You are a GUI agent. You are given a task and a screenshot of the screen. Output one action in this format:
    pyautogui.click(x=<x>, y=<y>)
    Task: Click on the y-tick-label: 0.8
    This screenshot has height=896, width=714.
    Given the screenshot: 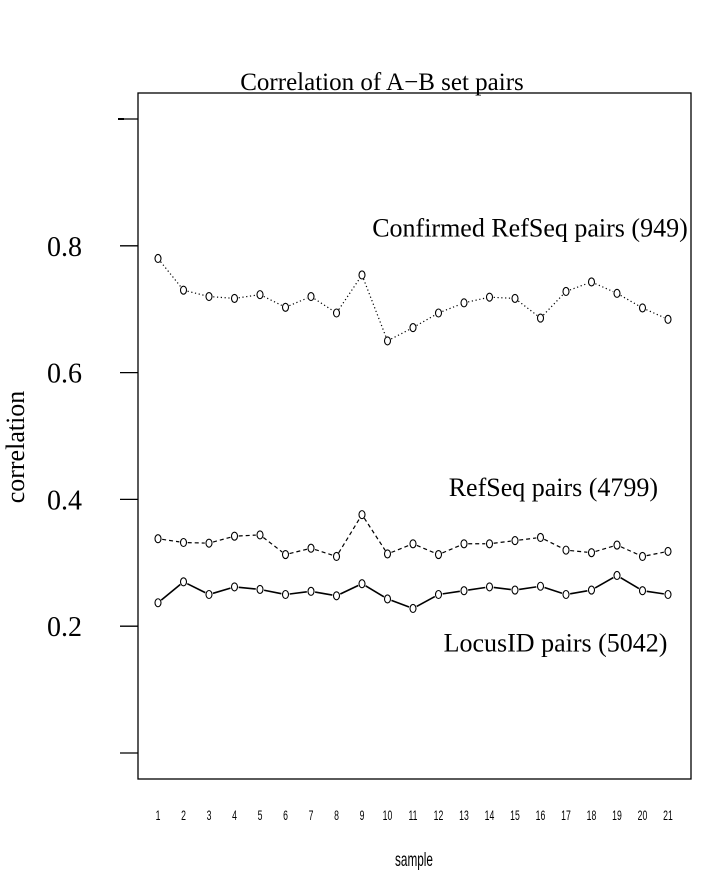 What is the action you would take?
    pyautogui.click(x=64, y=247)
    